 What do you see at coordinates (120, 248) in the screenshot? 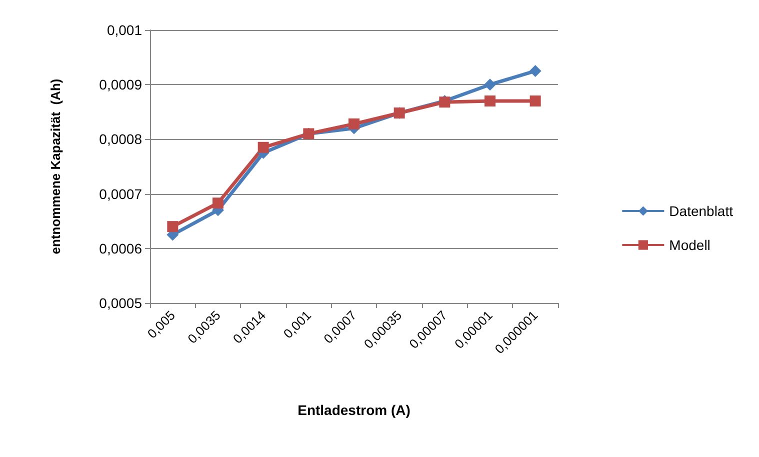
I see `y-tick-label: 0,0006` at bounding box center [120, 248].